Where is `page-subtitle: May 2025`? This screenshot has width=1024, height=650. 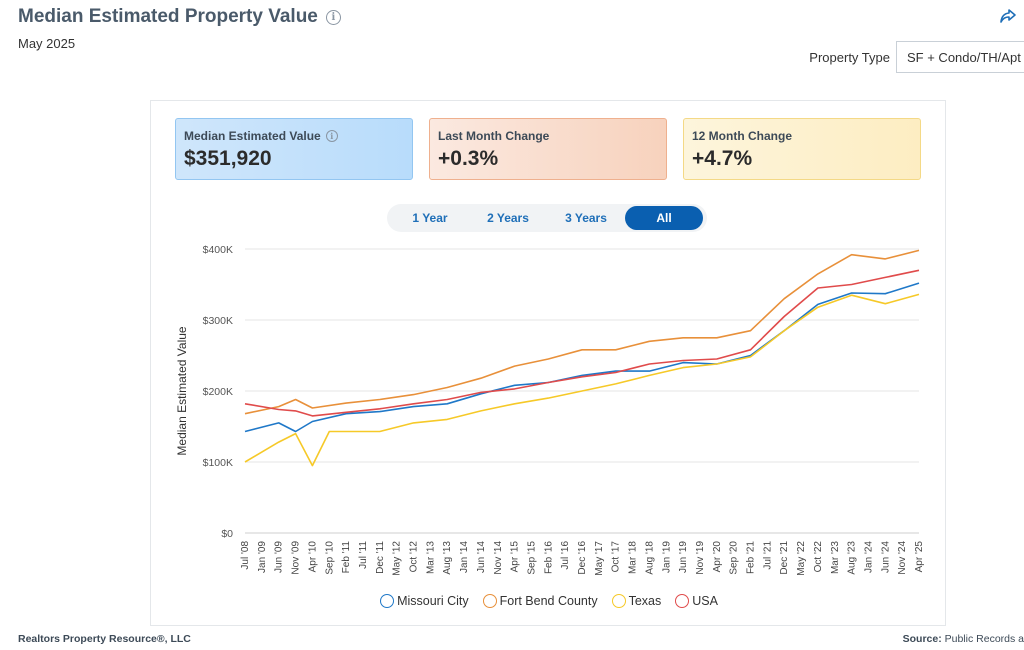 page-subtitle: May 2025 is located at coordinates (47, 43).